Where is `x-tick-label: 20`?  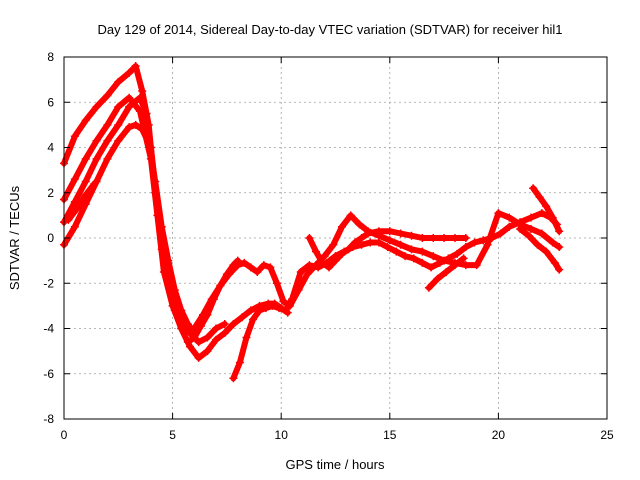
x-tick-label: 20 is located at coordinates (499, 435).